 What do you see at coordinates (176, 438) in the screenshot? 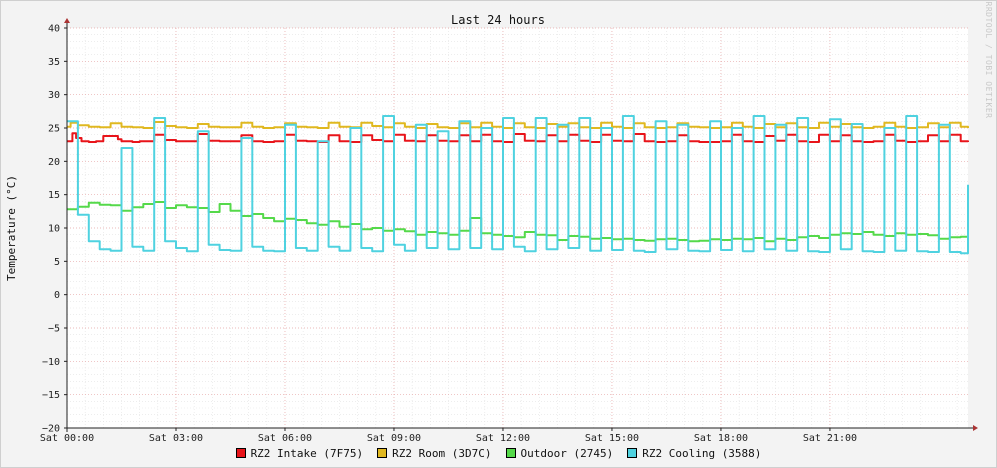
I see `x-tick-label: Sat 03:00` at bounding box center [176, 438].